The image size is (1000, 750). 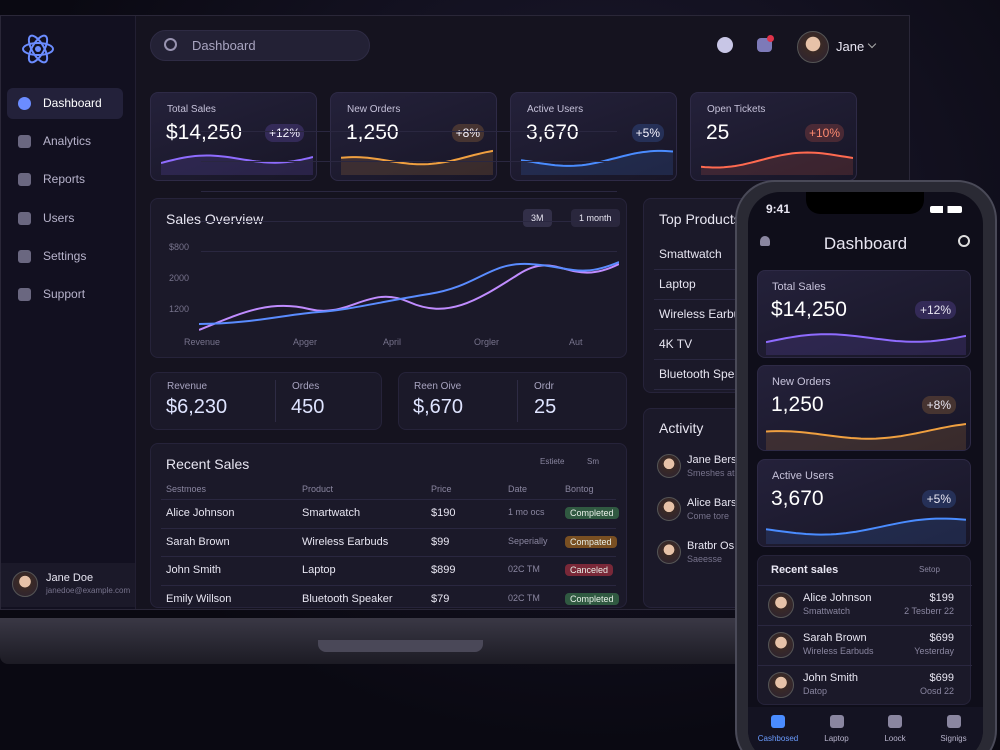 What do you see at coordinates (593, 461) in the screenshot?
I see `filter: Sm` at bounding box center [593, 461].